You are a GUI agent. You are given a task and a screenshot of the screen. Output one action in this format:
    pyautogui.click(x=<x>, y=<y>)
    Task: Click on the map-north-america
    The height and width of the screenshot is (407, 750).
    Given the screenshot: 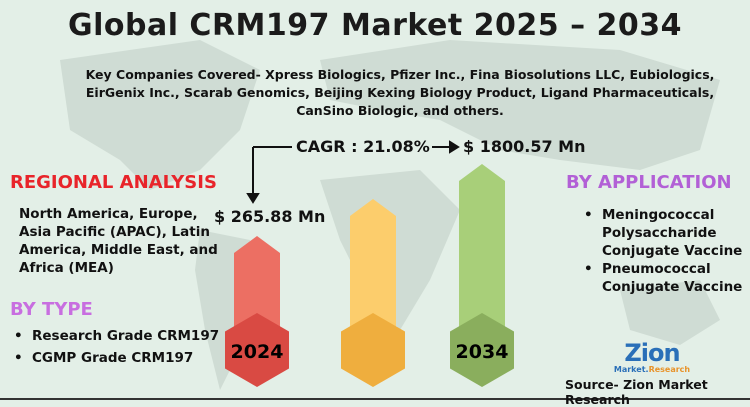 What is the action you would take?
    pyautogui.click(x=160, y=115)
    